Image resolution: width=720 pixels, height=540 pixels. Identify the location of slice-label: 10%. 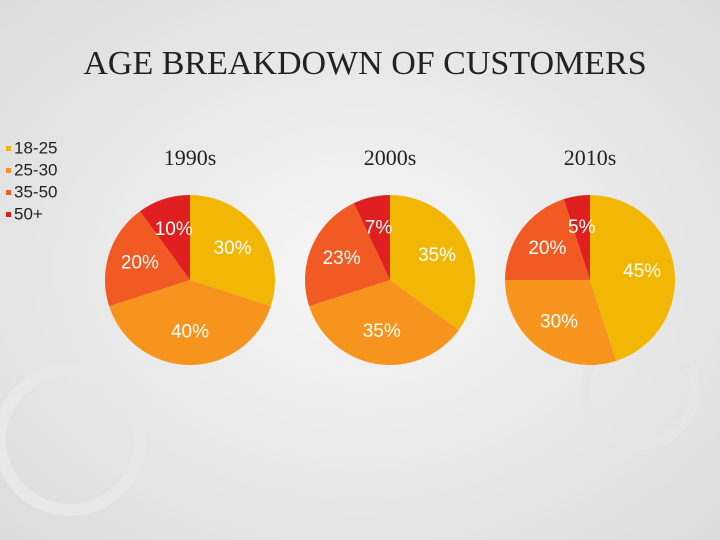
(174, 229).